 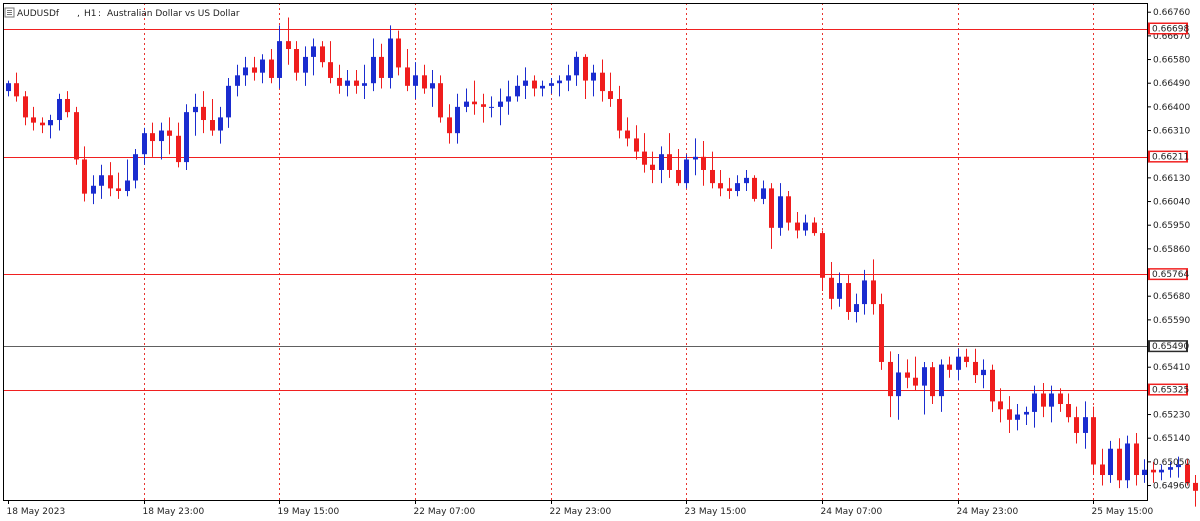 I want to click on x-tick-label: 19 May 15:00, so click(x=309, y=512).